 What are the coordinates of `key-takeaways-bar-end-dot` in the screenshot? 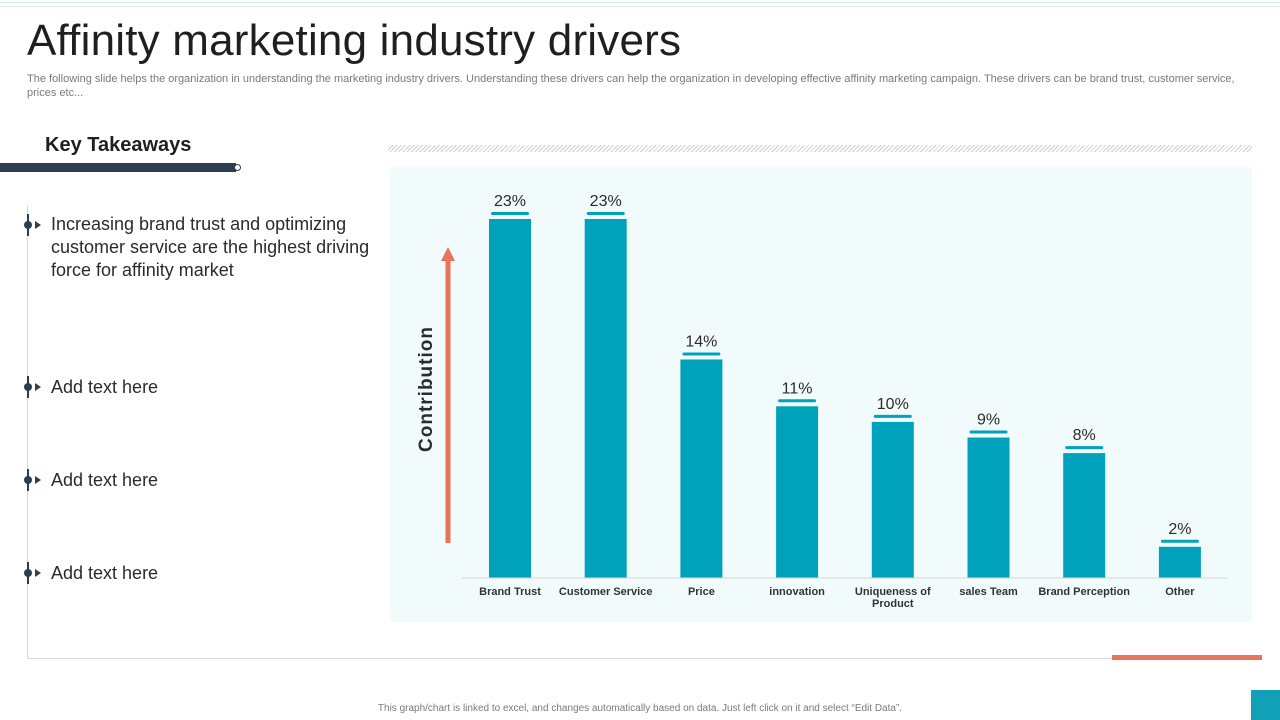 It's located at (237, 167).